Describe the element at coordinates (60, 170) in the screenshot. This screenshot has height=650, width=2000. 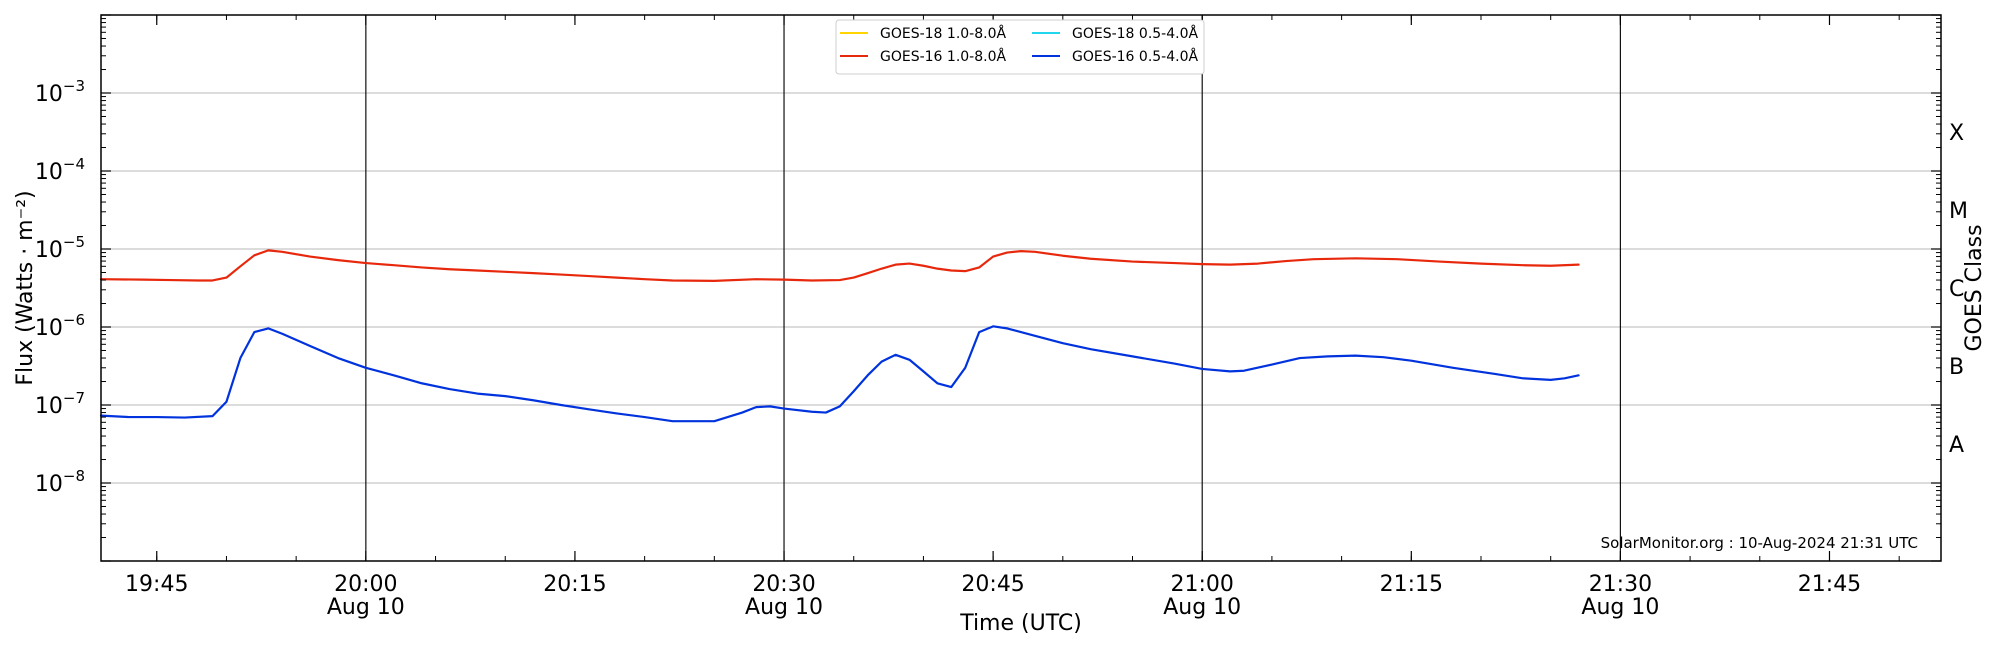
I see `y-tick-label: 10⁻⁴` at that location.